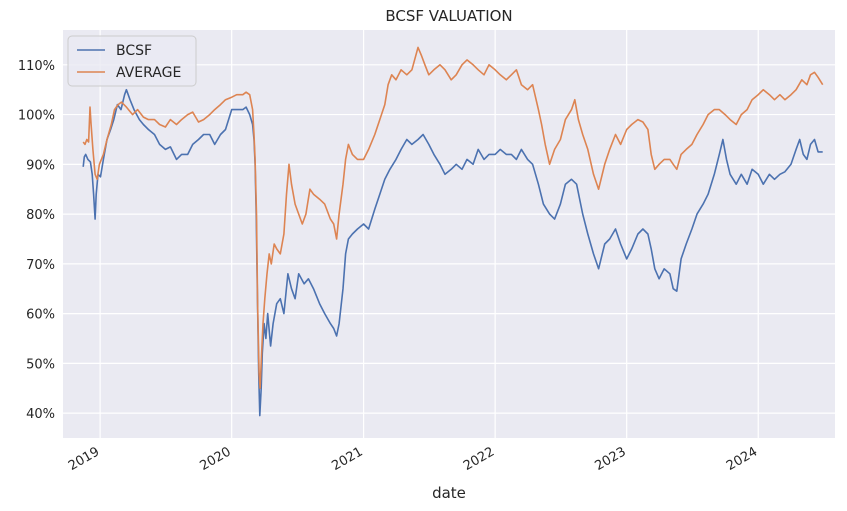 Image resolution: width=847 pixels, height=511 pixels. I want to click on legend: BCSF AVERAGE, so click(132, 61).